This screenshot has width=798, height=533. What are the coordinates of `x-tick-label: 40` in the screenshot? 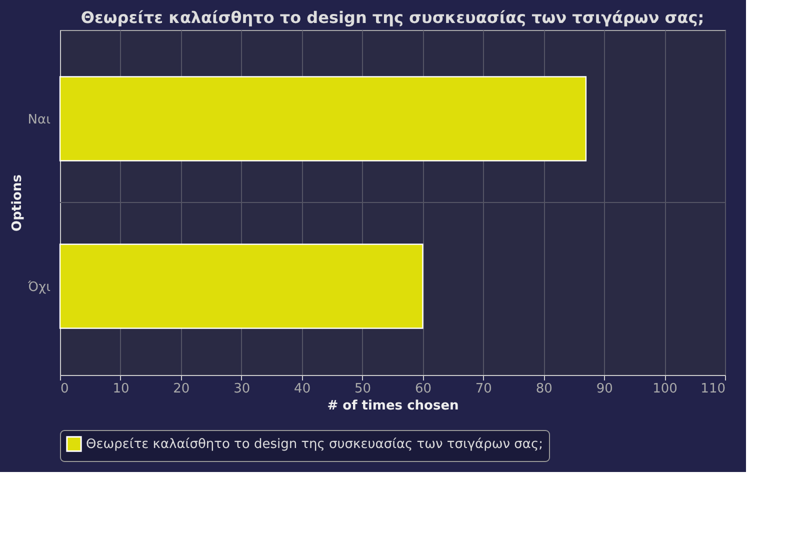 It's located at (302, 389).